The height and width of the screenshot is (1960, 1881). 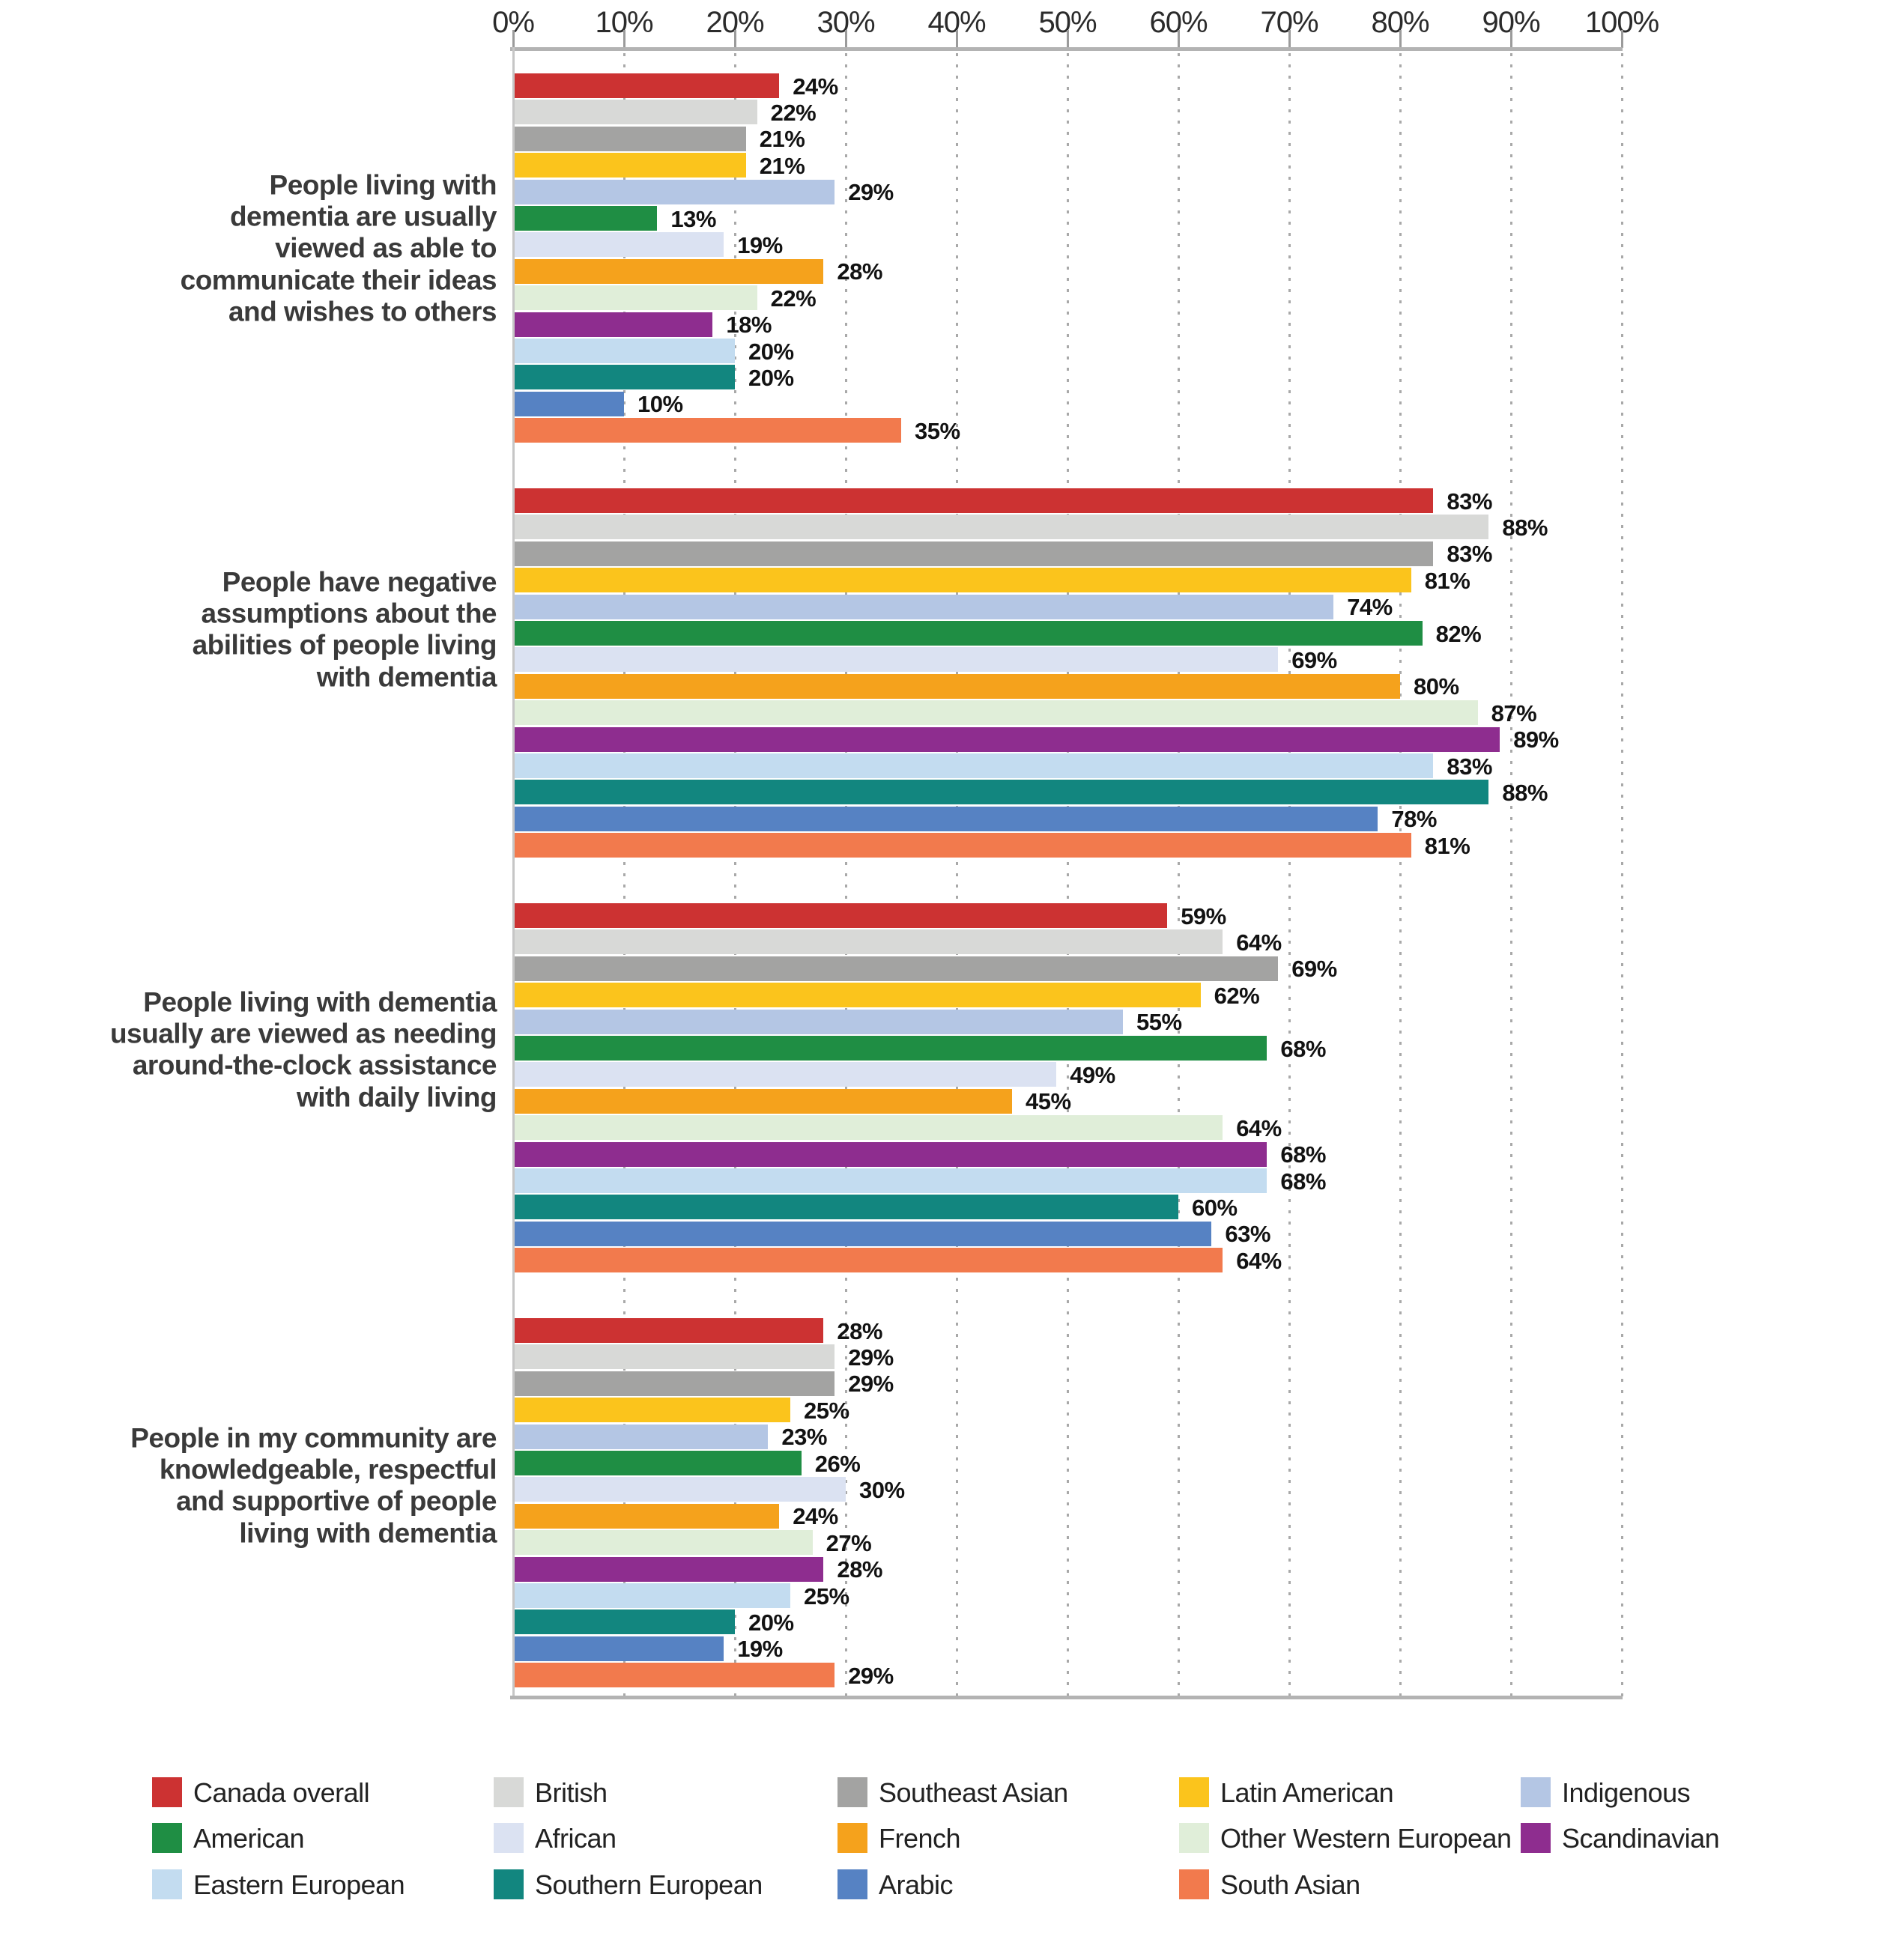 What do you see at coordinates (1436, 686) in the screenshot?
I see `value-label: 80%` at bounding box center [1436, 686].